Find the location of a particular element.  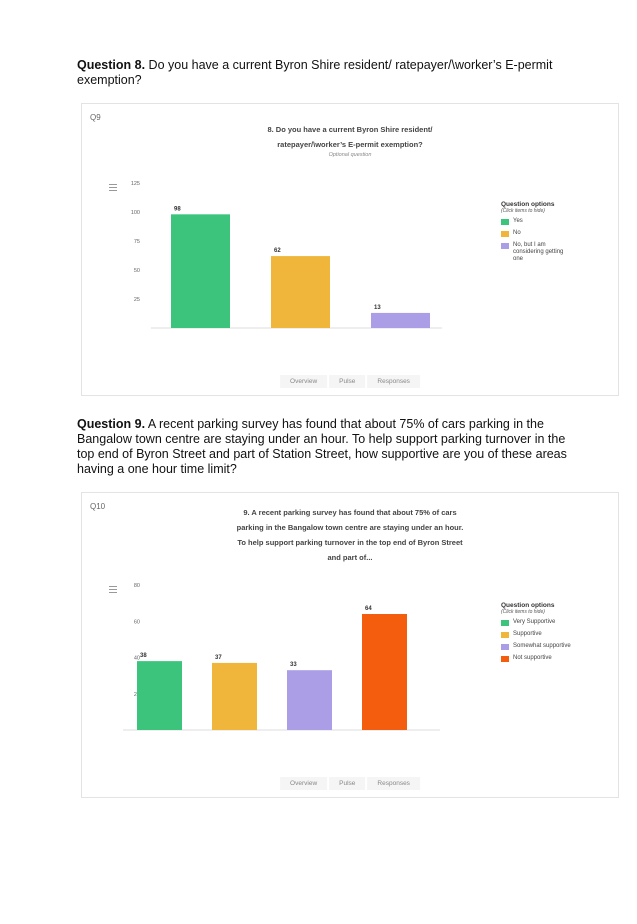

legend-item: No is located at coordinates (537, 233).